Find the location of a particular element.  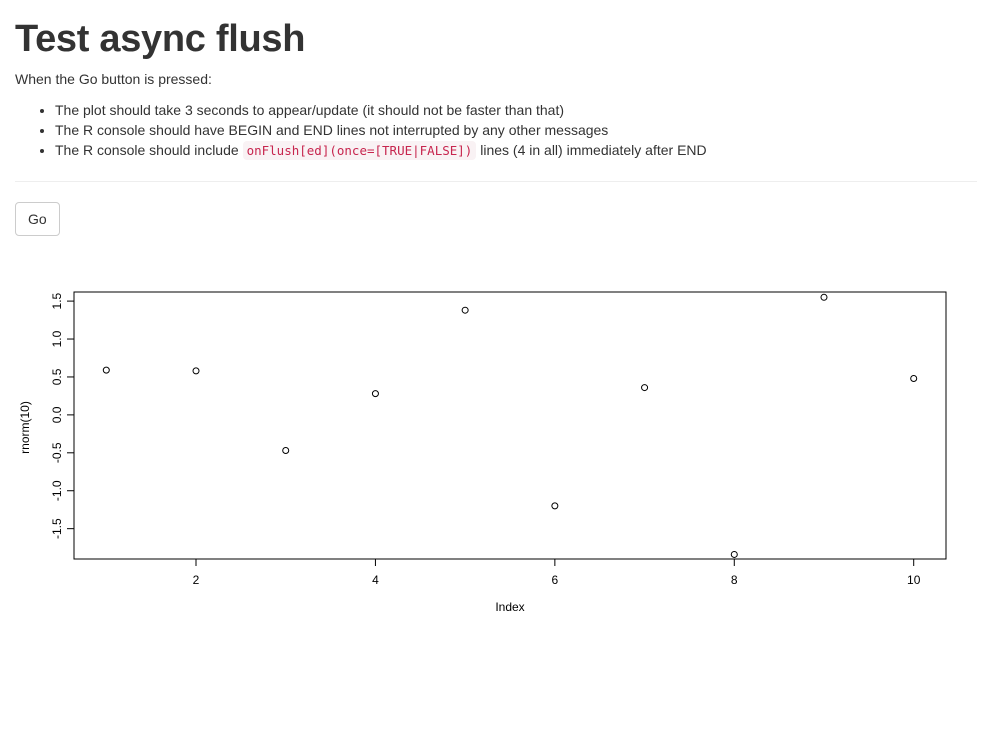

x-tick-label: 6 is located at coordinates (555, 580).